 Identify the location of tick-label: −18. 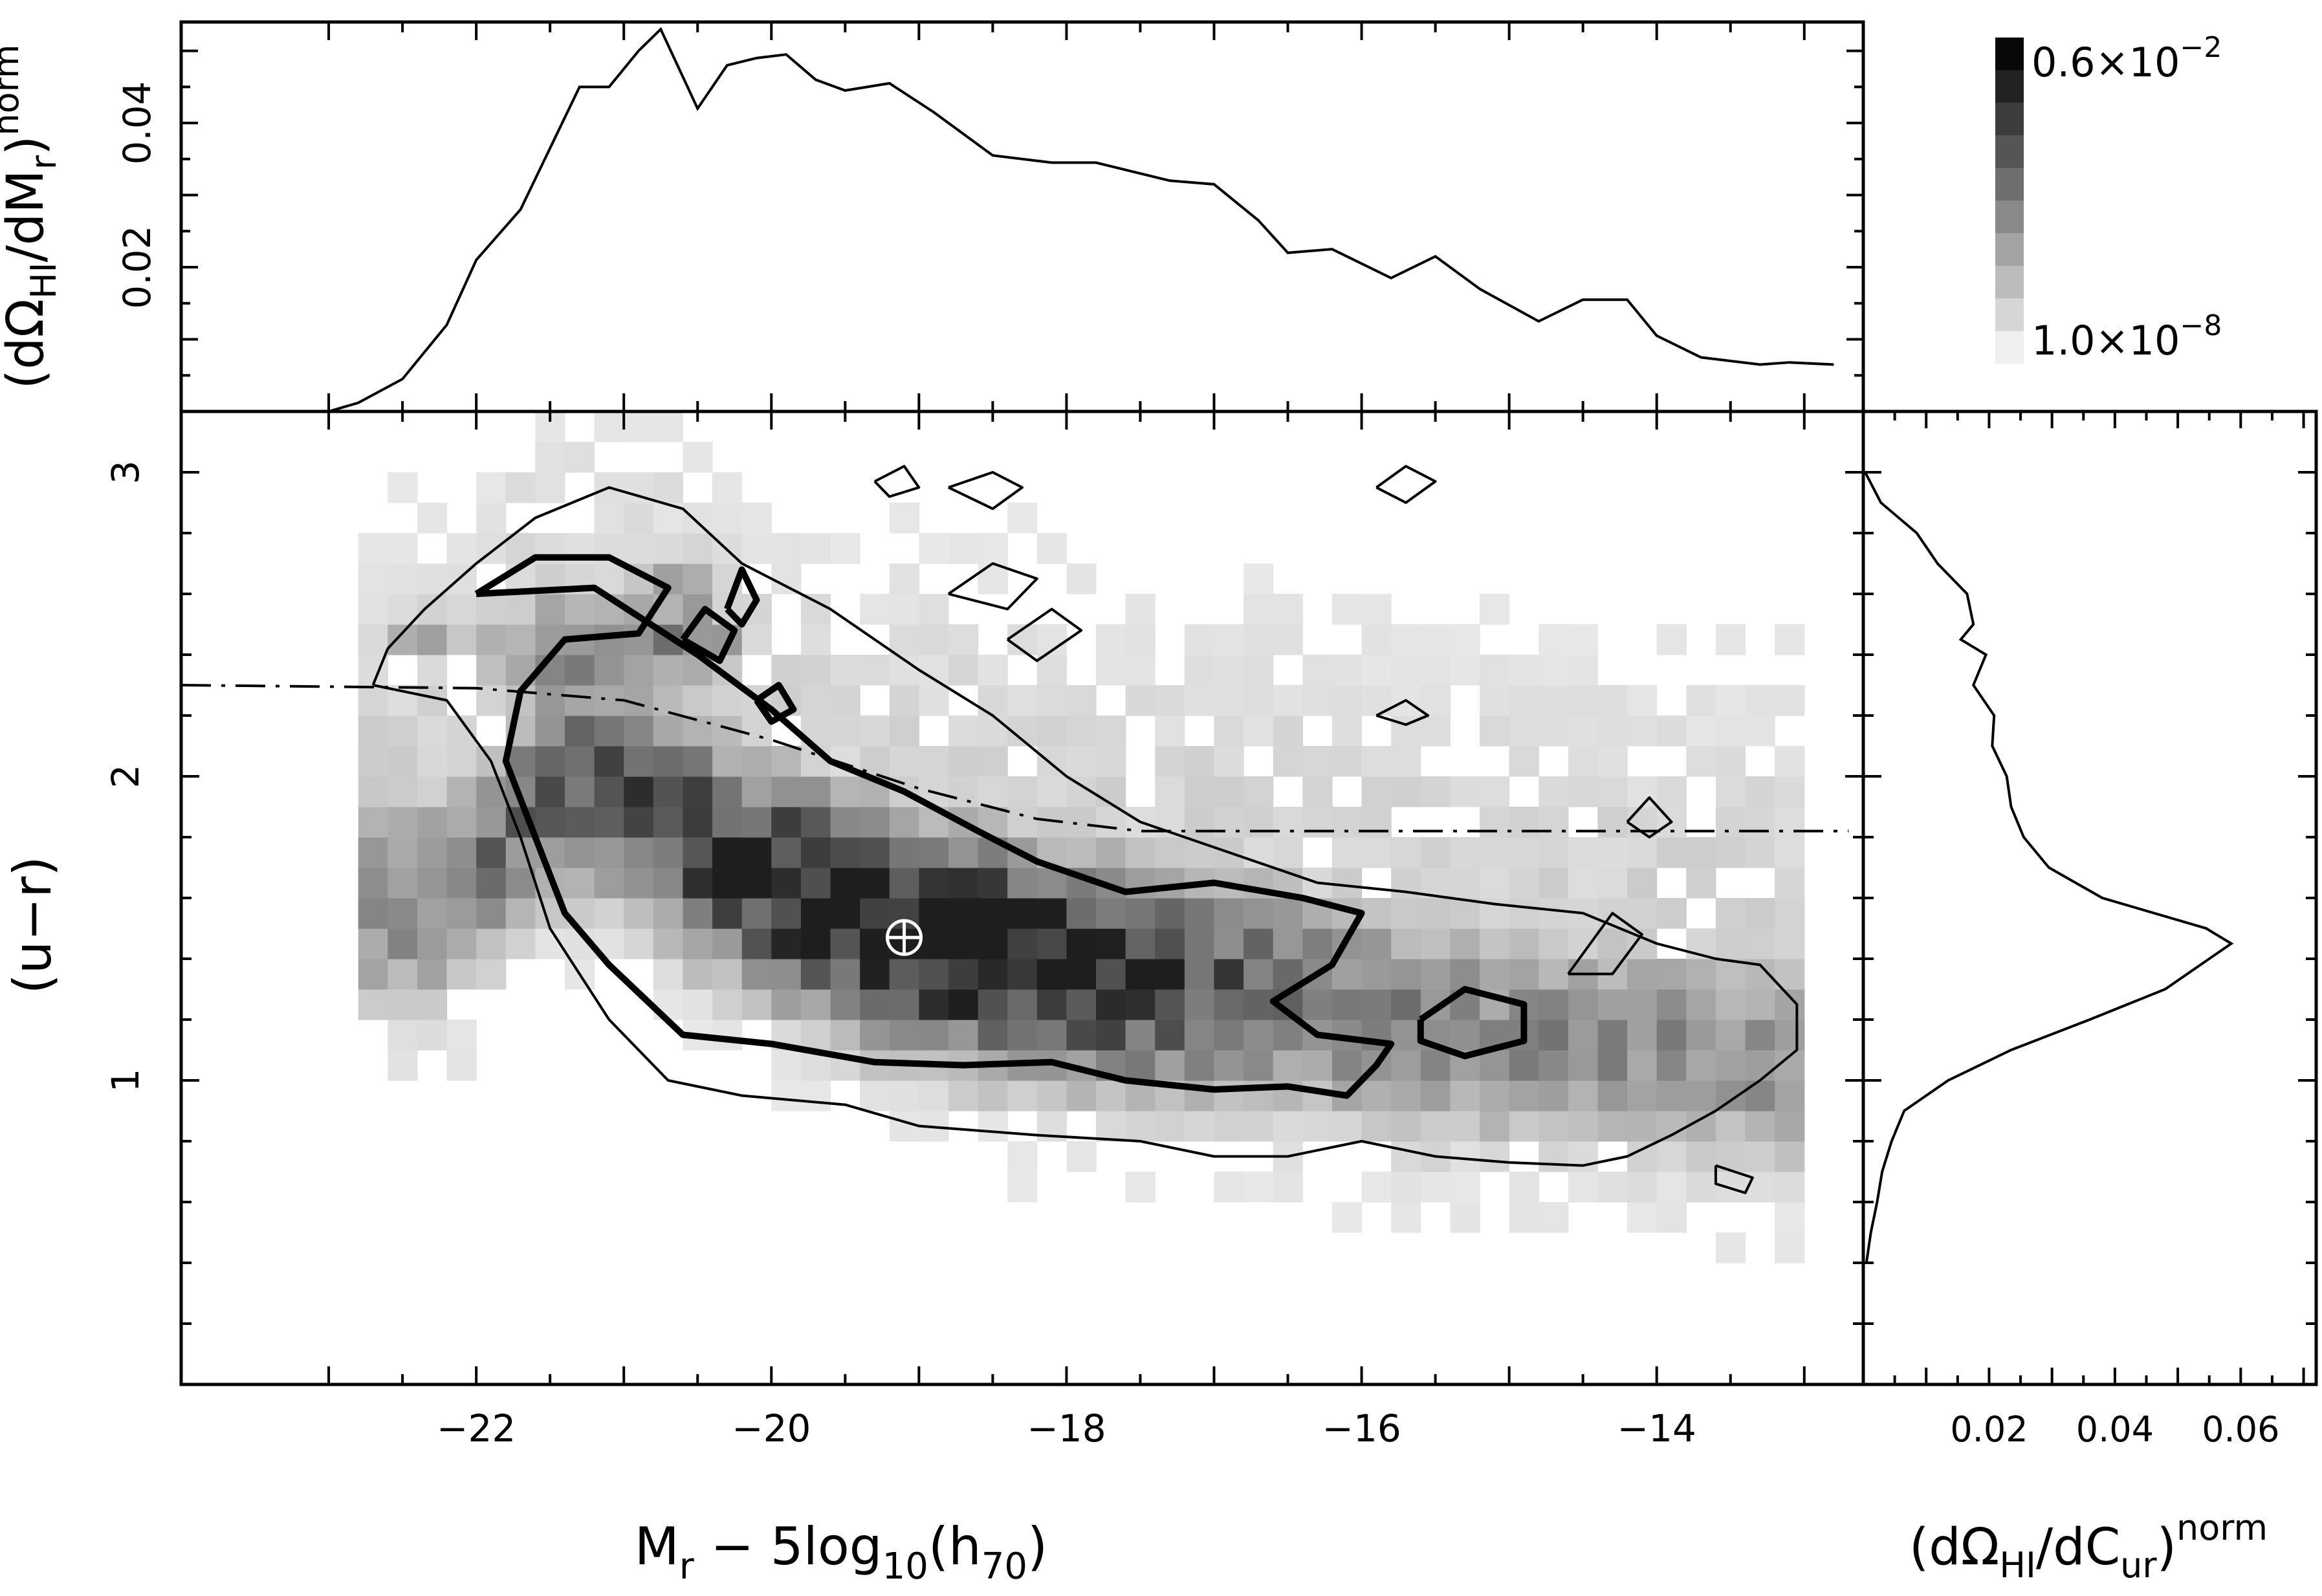
(1066, 1428).